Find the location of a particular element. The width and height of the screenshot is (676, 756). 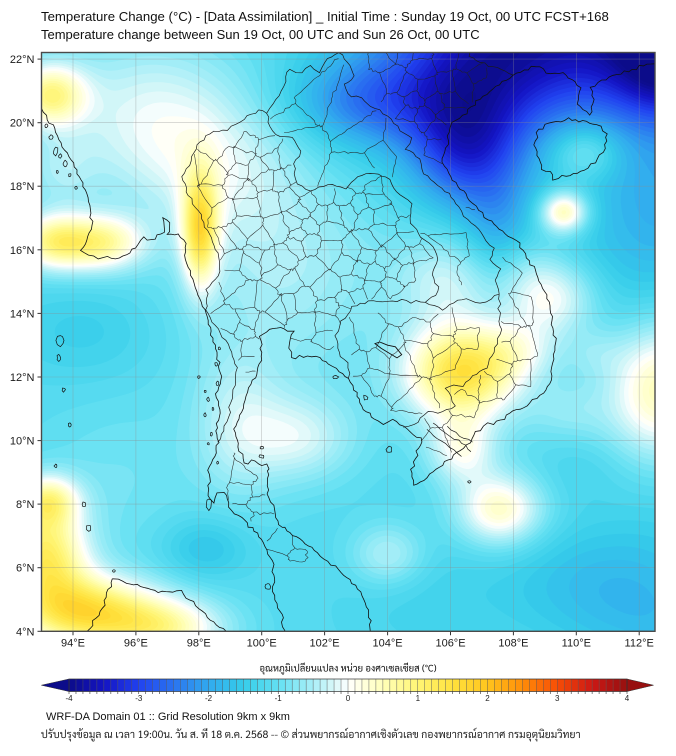

svg-text: 12°N is located at coordinates (22, 378).